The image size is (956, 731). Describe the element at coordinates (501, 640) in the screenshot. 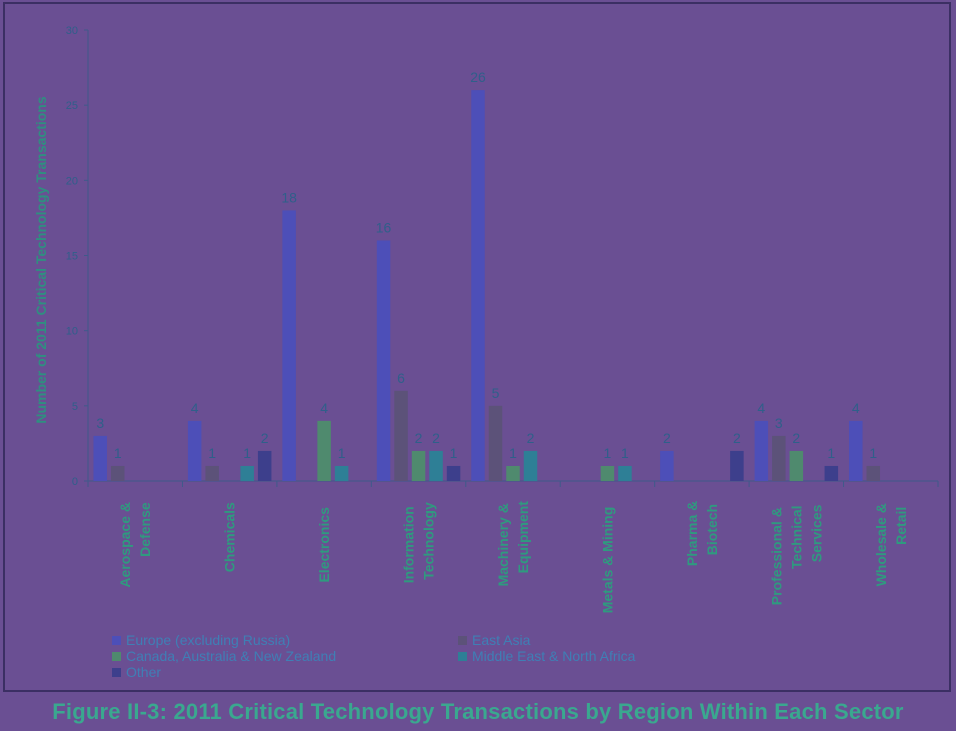

I see `legend-label: East Asia` at that location.